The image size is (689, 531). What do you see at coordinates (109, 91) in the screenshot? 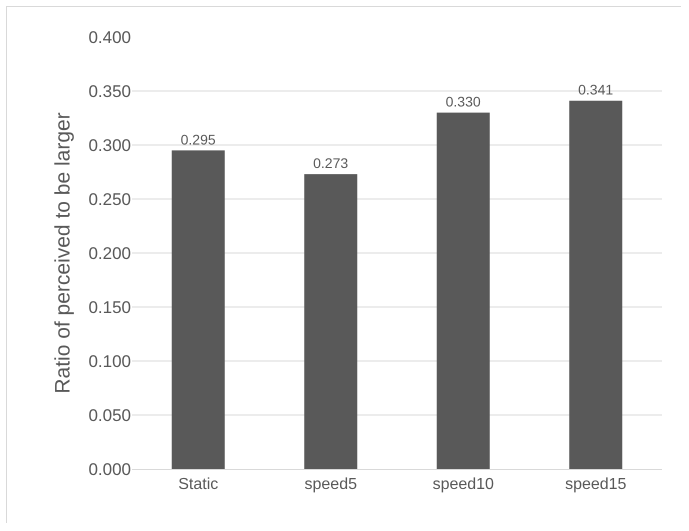
I see `y-tick-label: 0.350` at bounding box center [109, 91].